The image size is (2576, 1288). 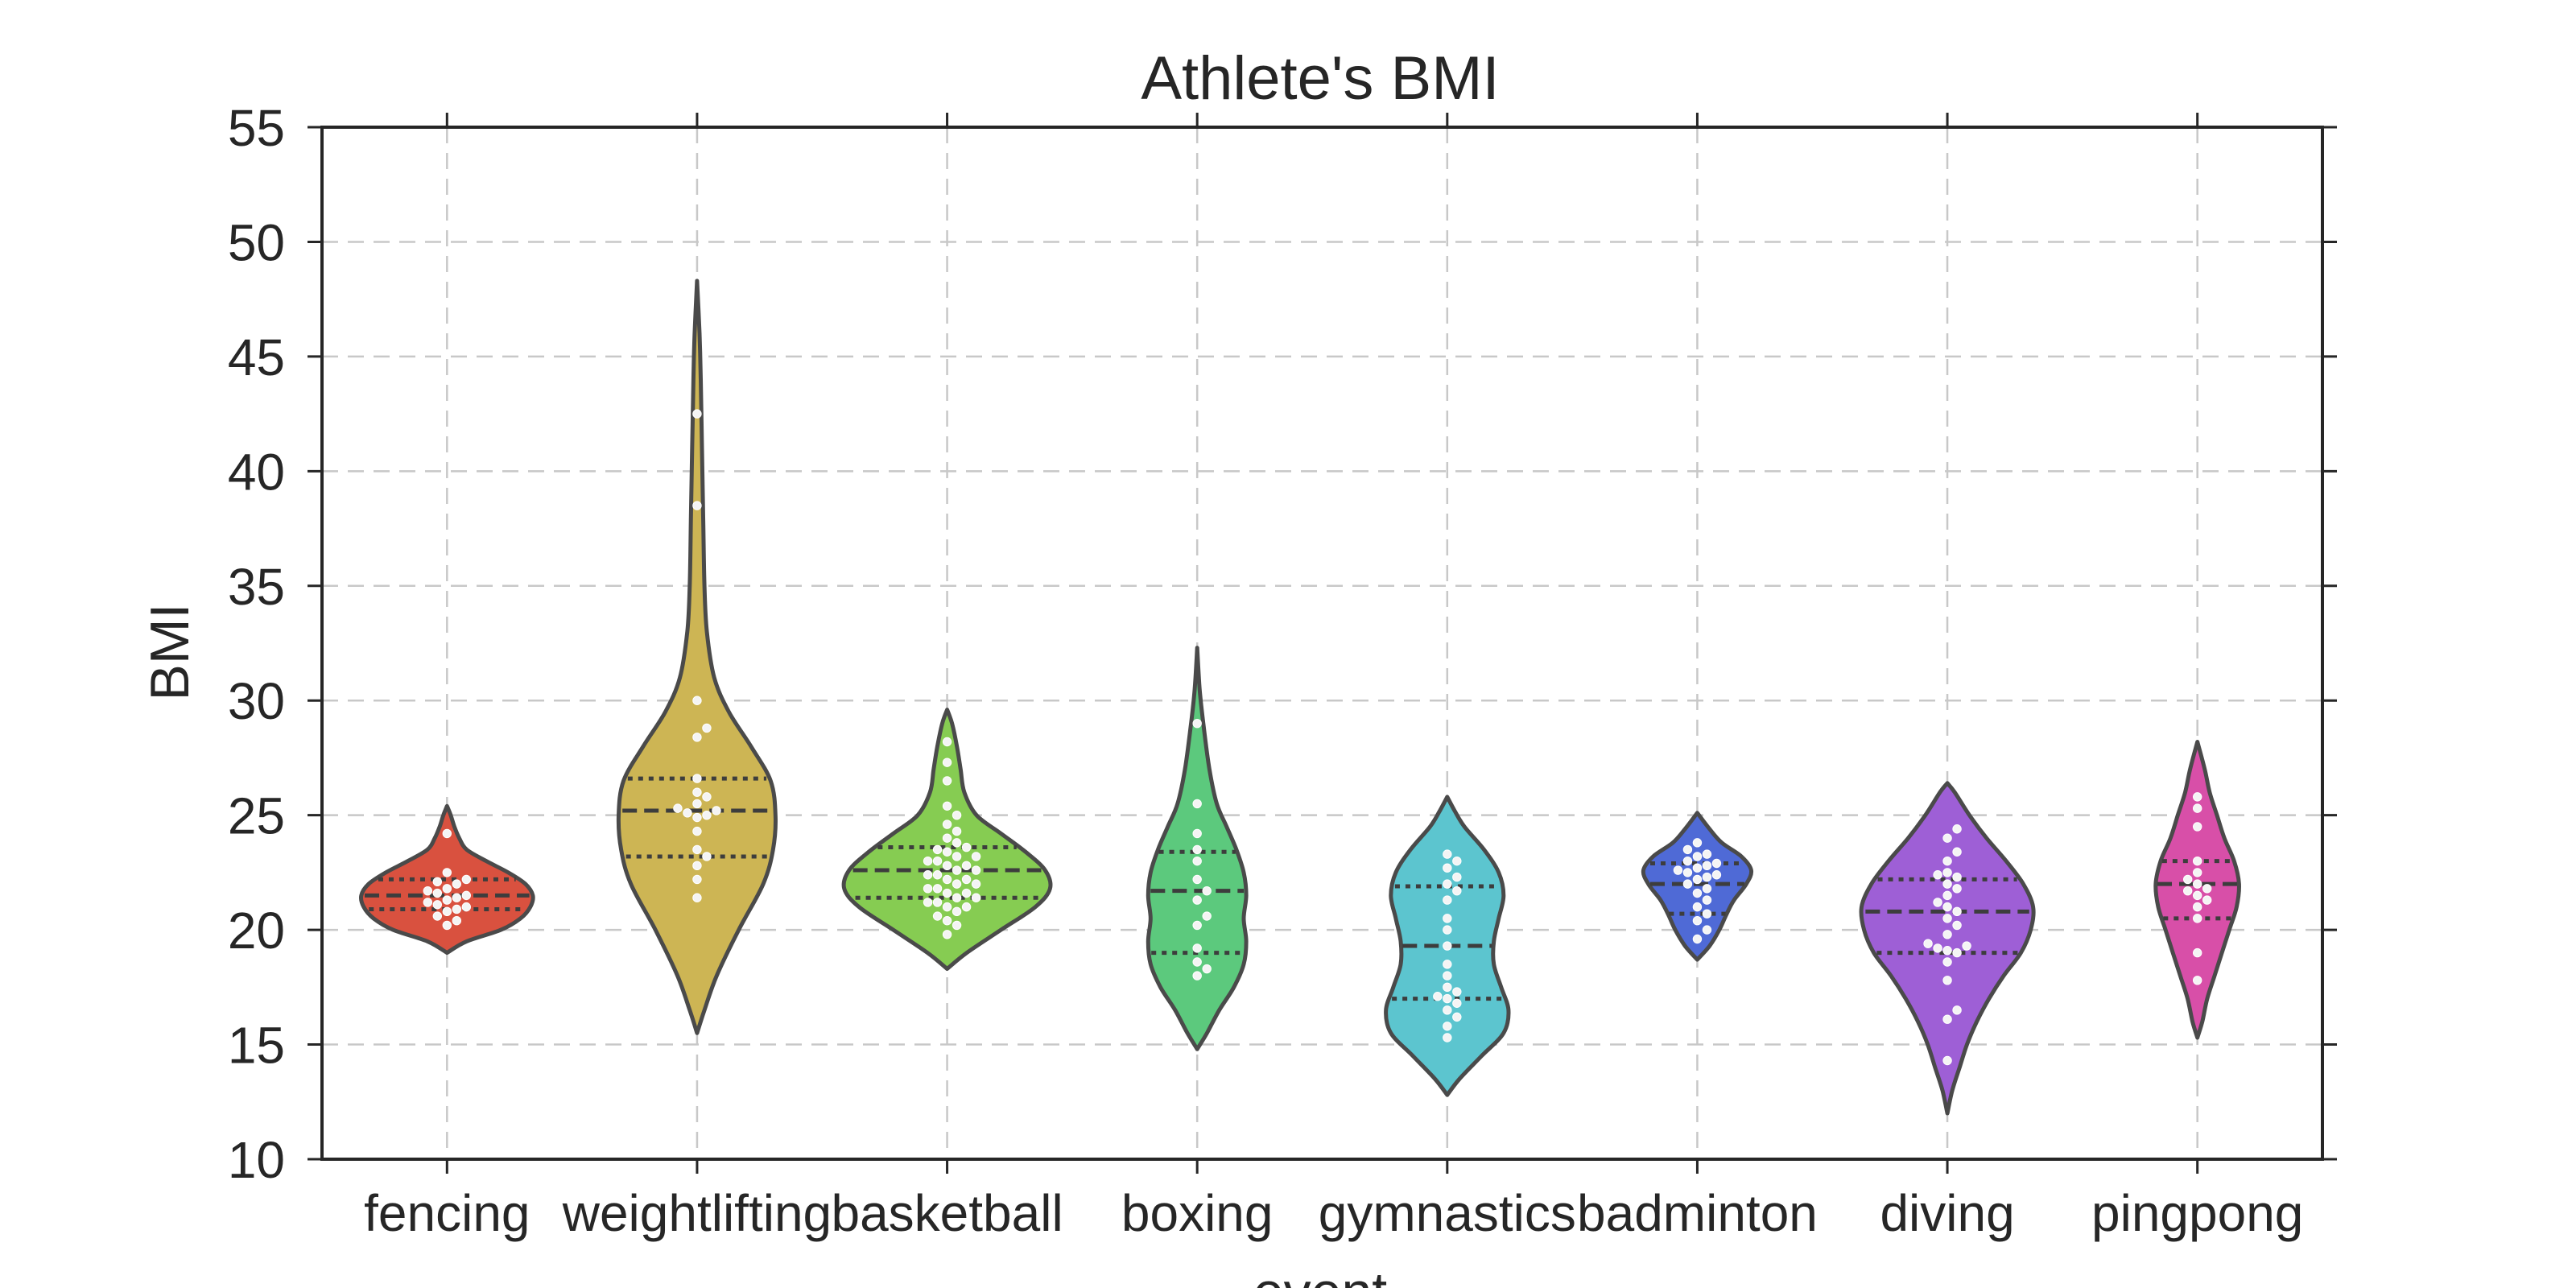 What do you see at coordinates (256, 242) in the screenshot?
I see `y-tick-label: 50` at bounding box center [256, 242].